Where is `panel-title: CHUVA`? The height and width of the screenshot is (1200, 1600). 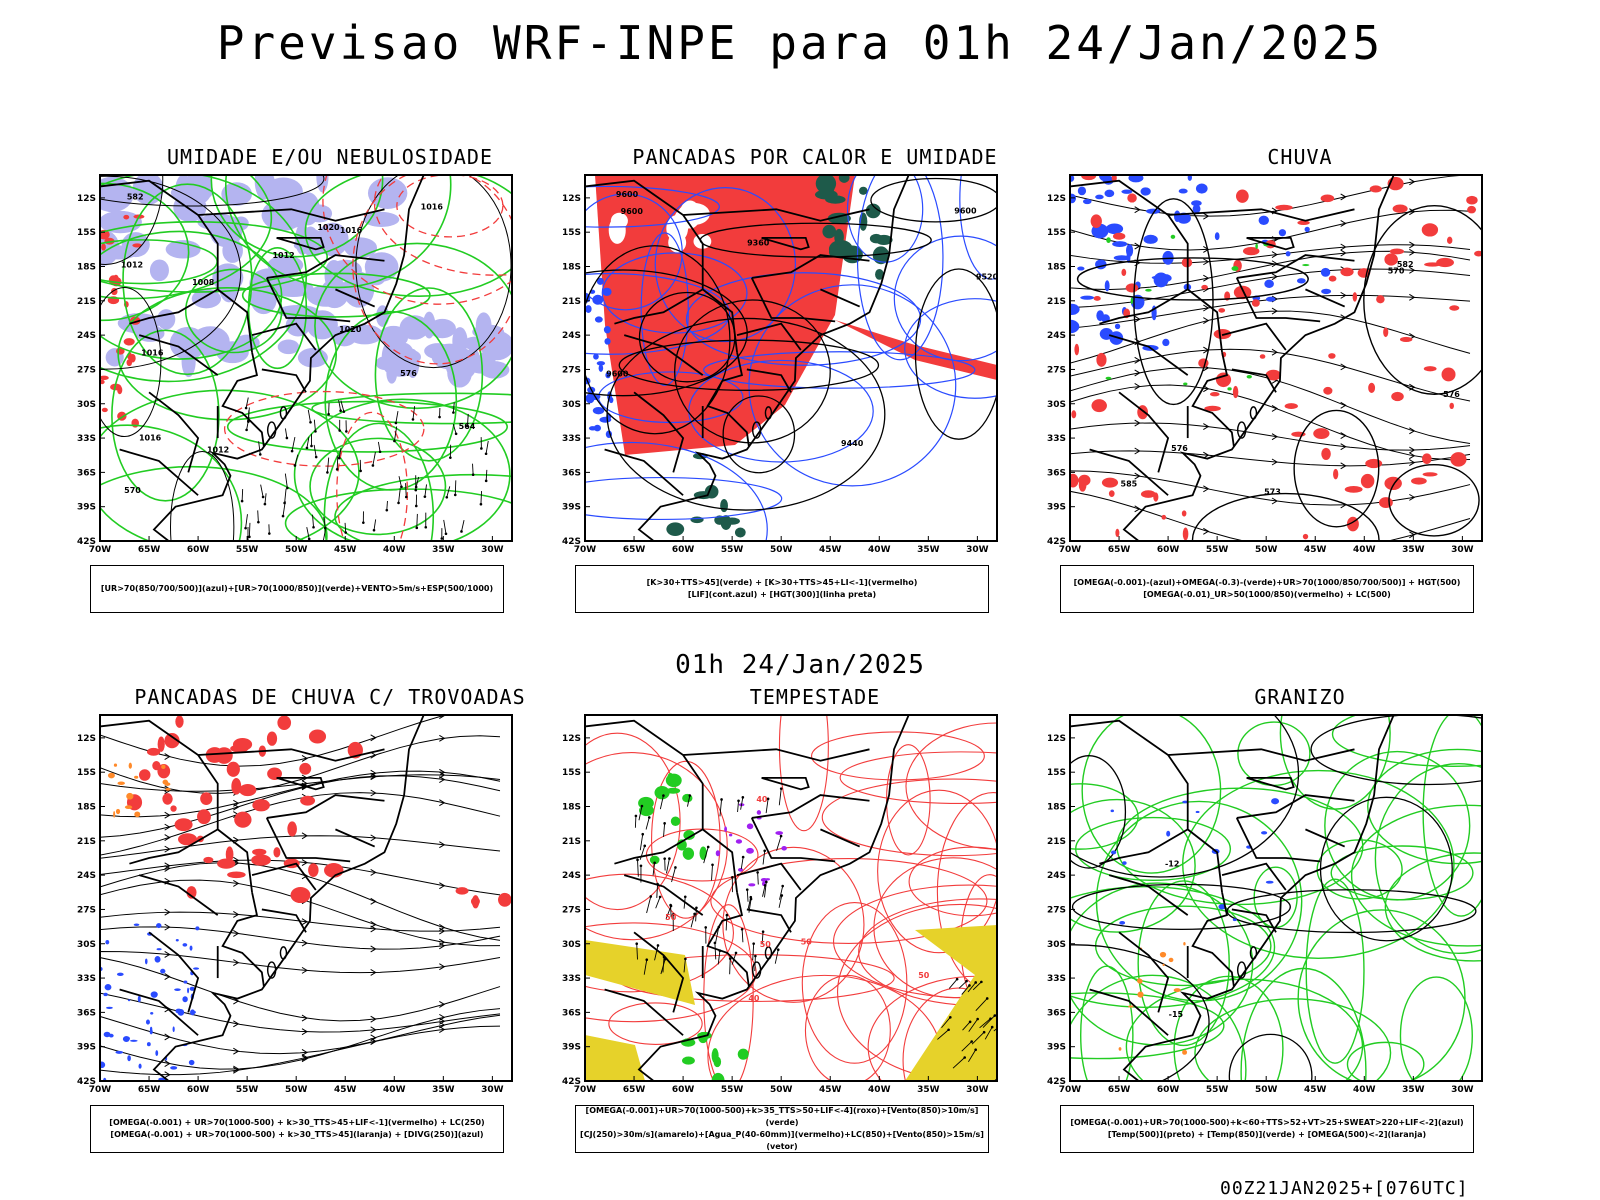
panel-title: CHUVA is located at coordinates (1300, 157).